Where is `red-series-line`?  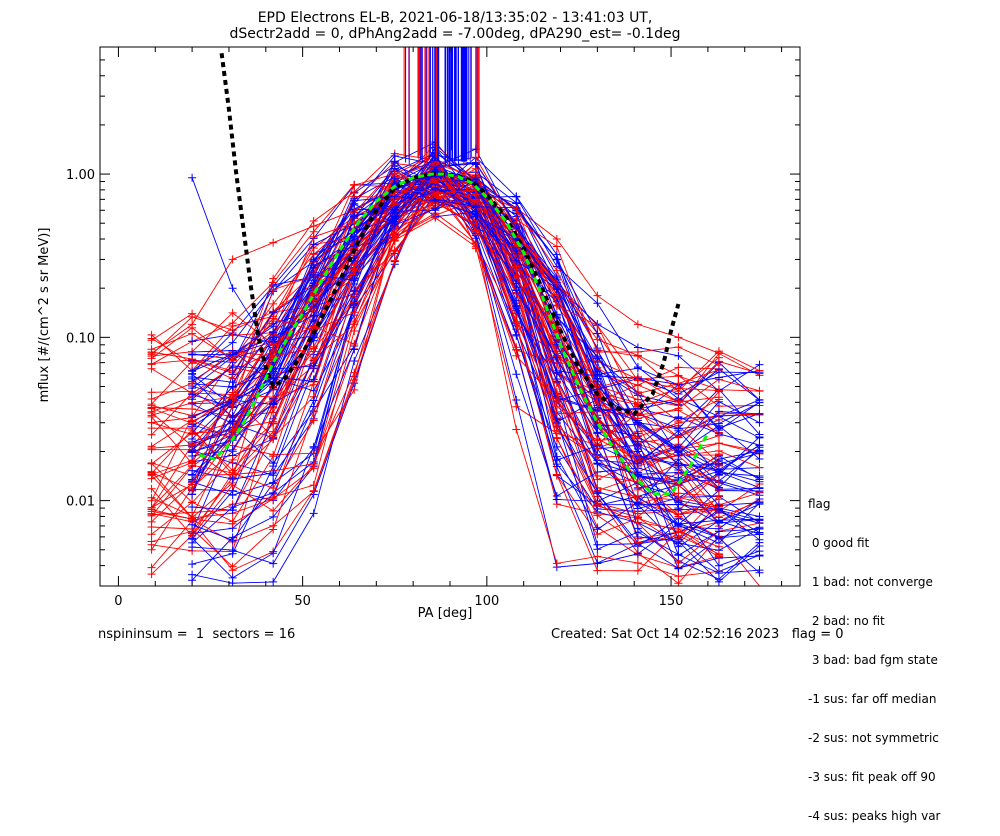
red-series-line is located at coordinates (455, 290).